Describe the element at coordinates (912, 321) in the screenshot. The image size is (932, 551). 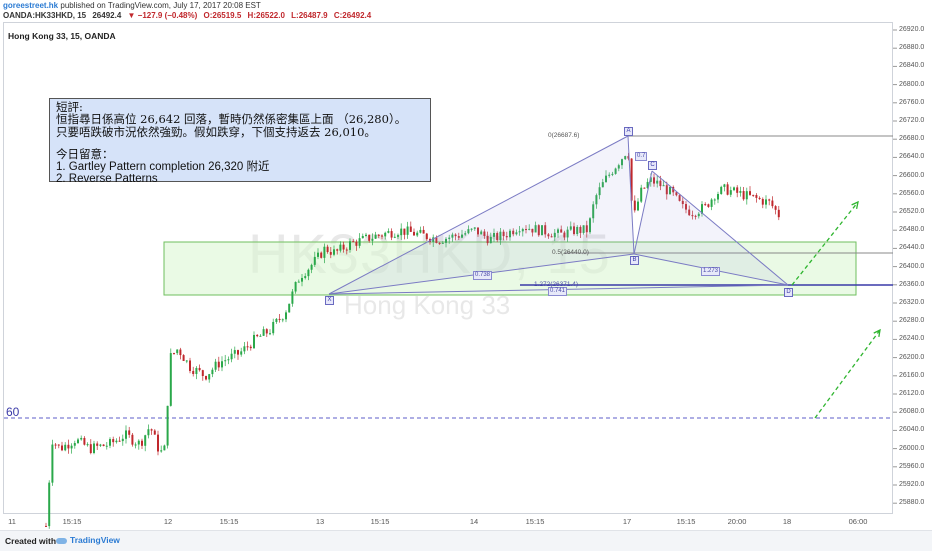
I see `price-tick-label: 26280.0` at that location.